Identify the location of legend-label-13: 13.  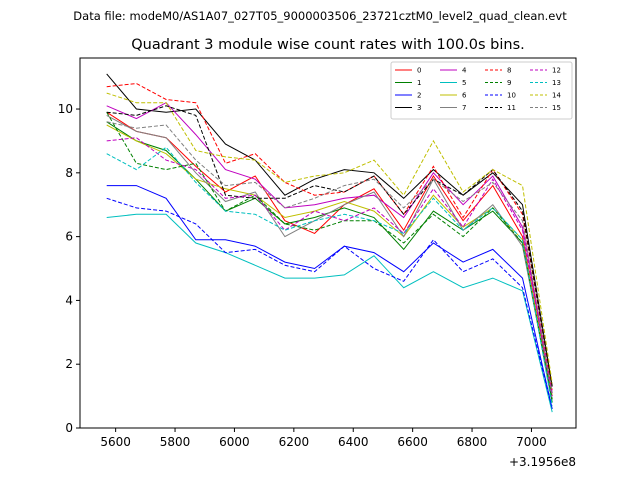
(556, 83).